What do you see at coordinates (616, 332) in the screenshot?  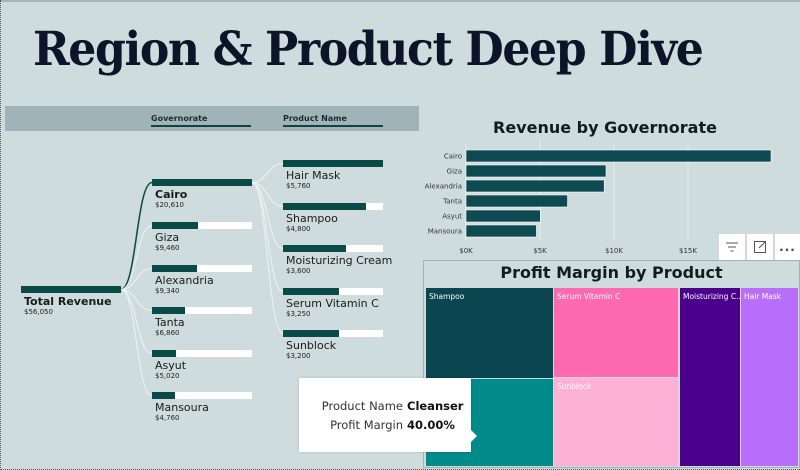 I see `treemap-cell-serum-vitamin-c: Serum Vitamin C` at bounding box center [616, 332].